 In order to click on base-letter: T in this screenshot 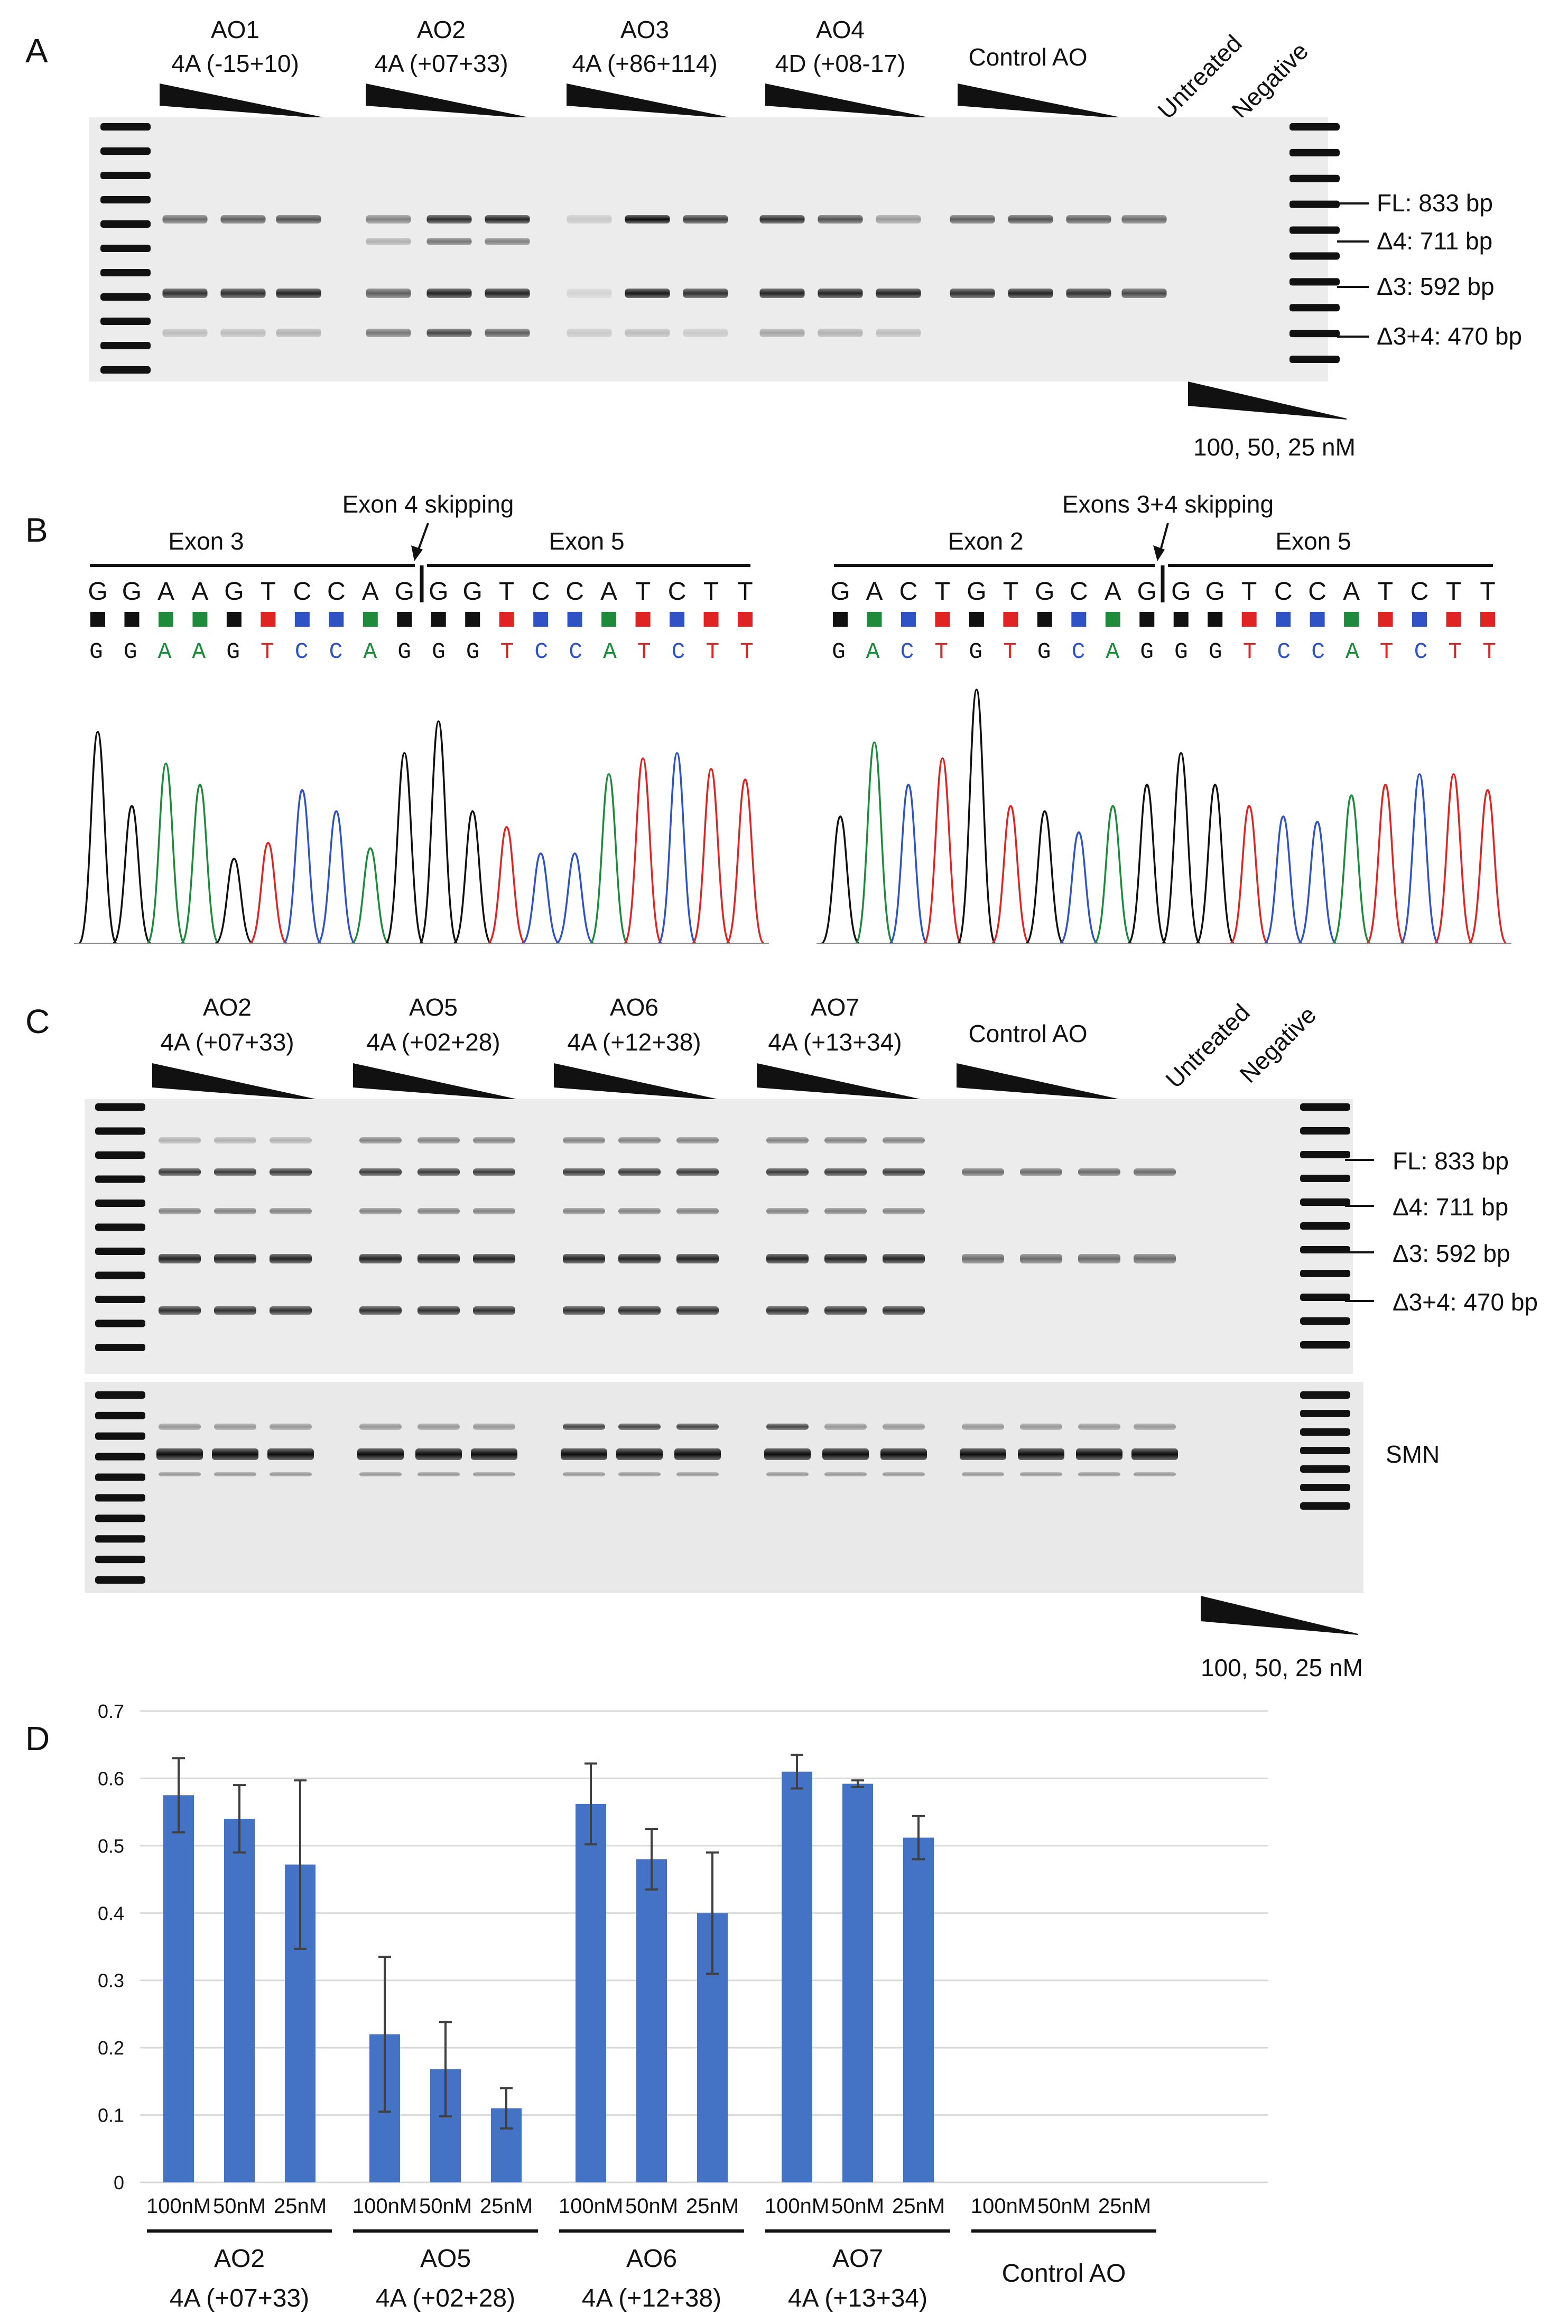, I will do `click(643, 592)`.